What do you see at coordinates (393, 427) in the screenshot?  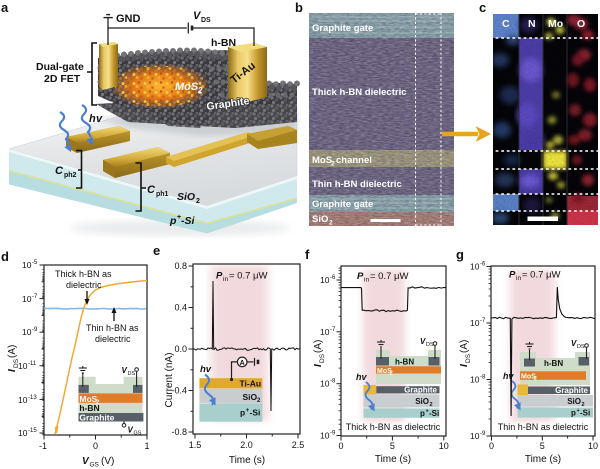 I see `svg-text: Thick h-BN as dielectric` at bounding box center [393, 427].